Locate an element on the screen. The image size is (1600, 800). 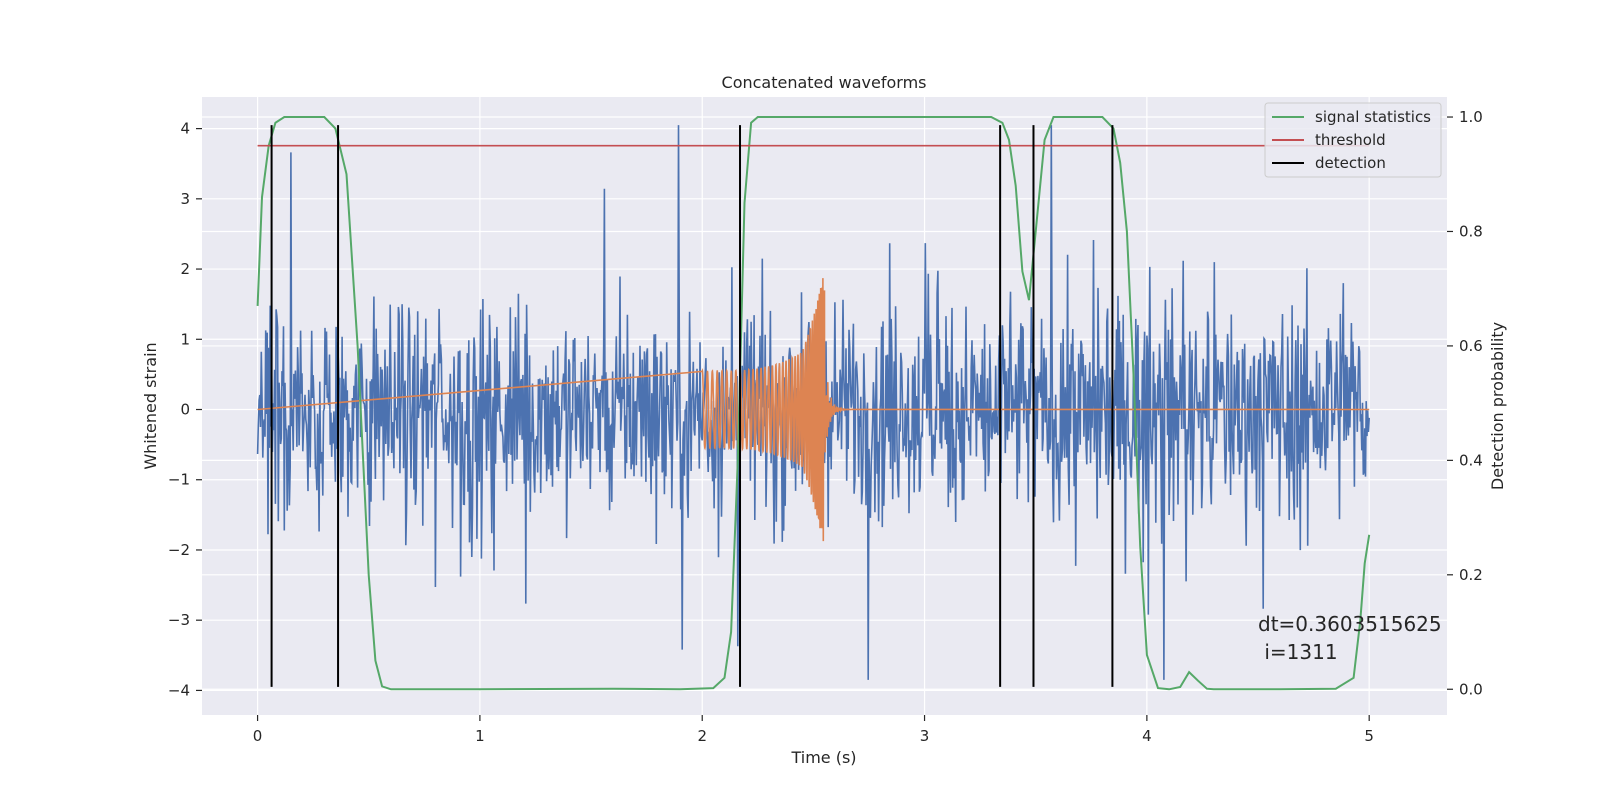
y-tick-label: −2 is located at coordinates (179, 550).